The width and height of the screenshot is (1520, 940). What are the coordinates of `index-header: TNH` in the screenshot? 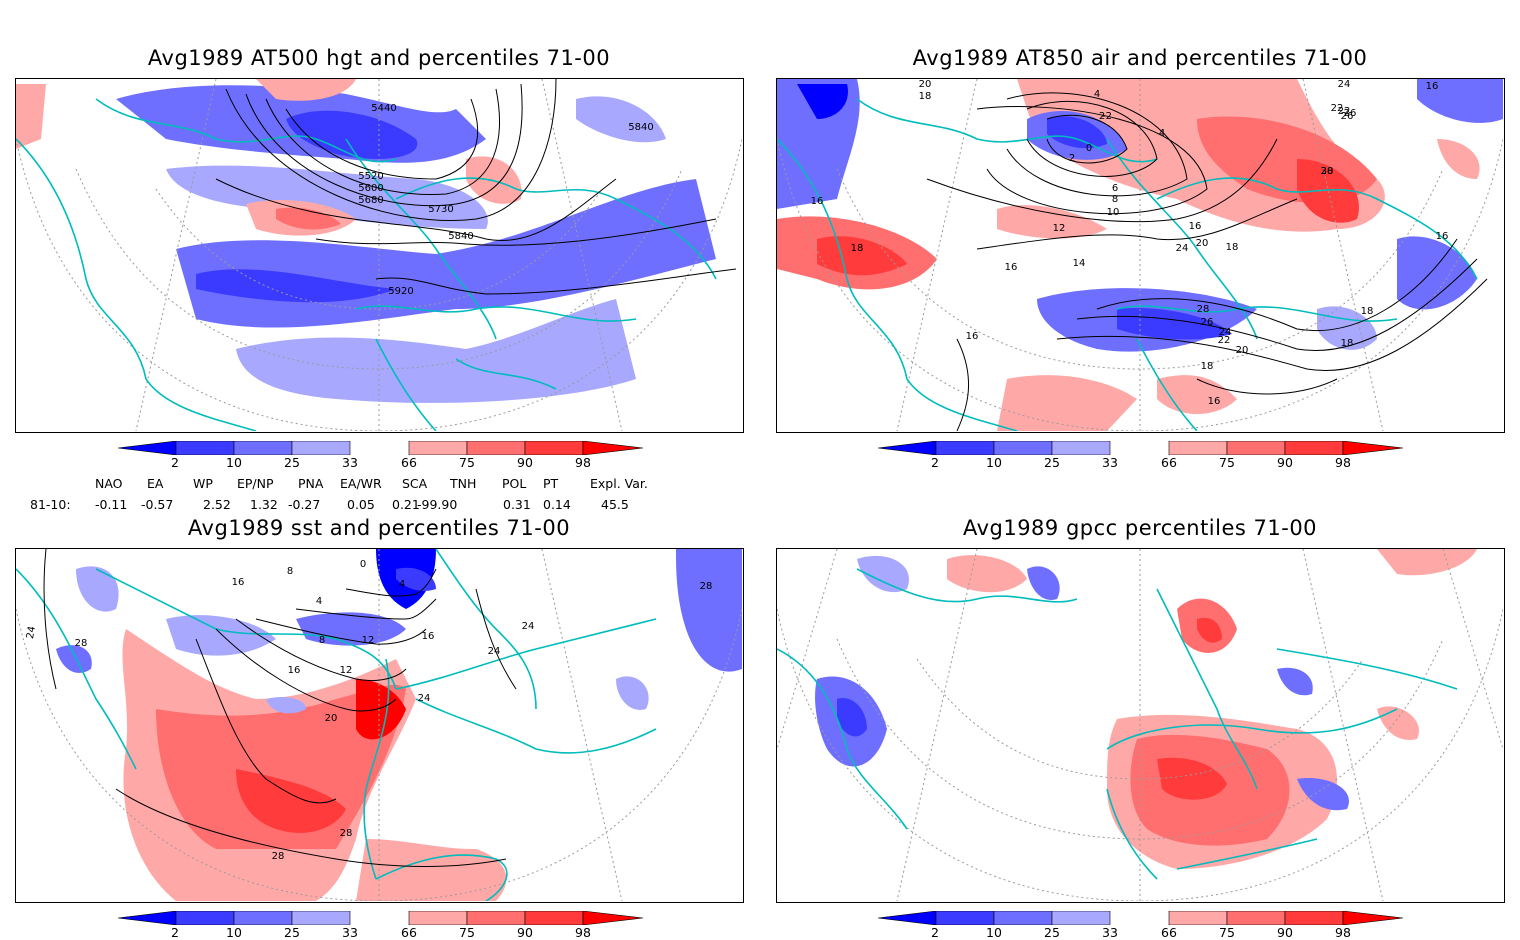 It's located at (463, 483).